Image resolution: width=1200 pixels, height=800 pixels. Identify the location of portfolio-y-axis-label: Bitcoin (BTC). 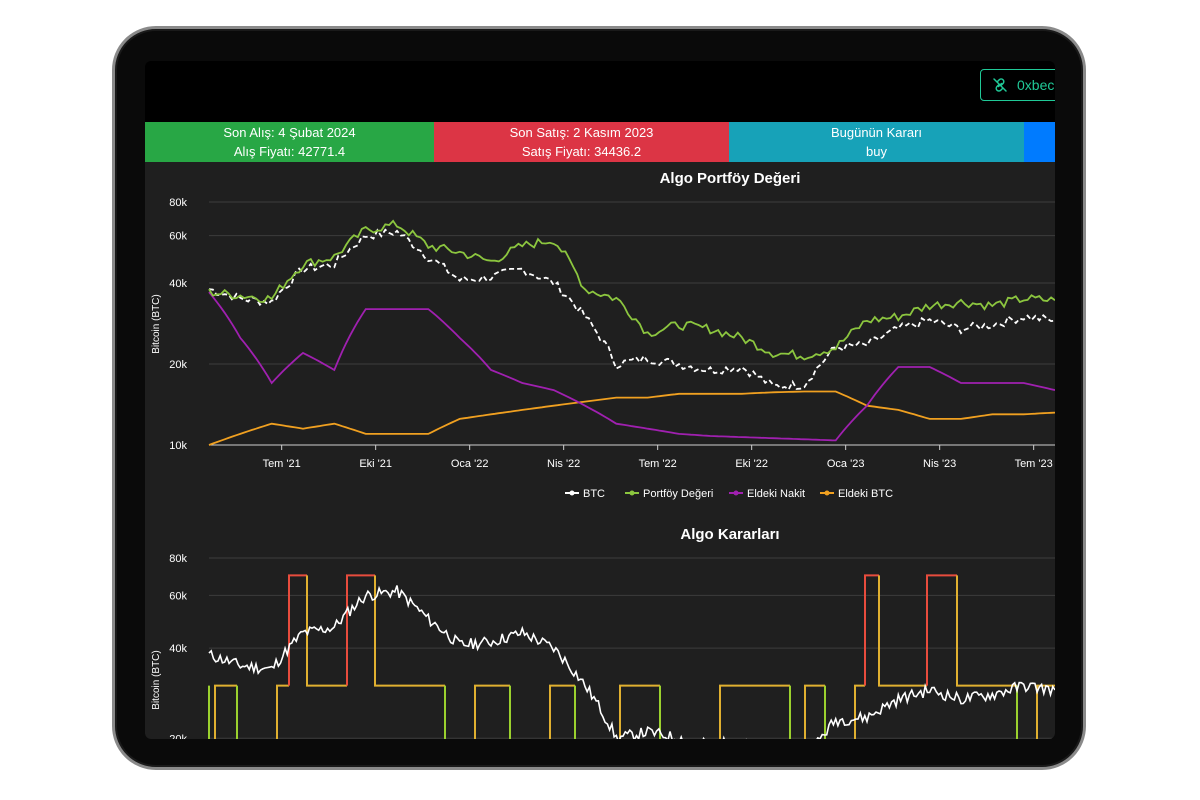
(156, 323).